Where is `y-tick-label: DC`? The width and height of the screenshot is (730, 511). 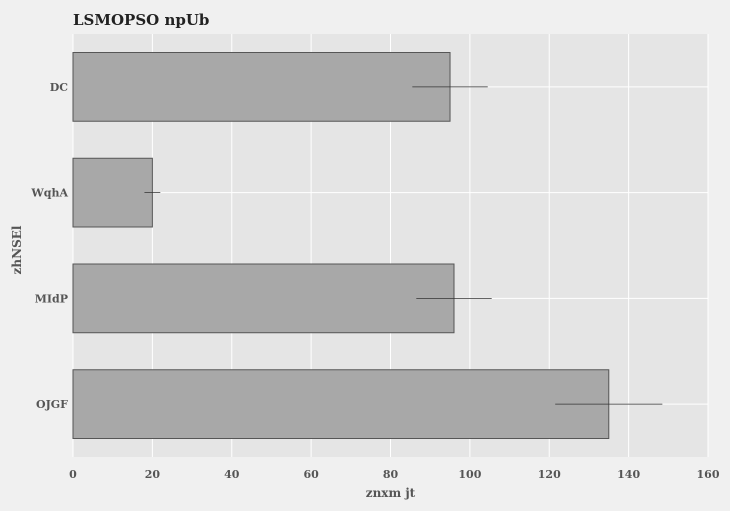
y-tick-label: DC is located at coordinates (59, 87).